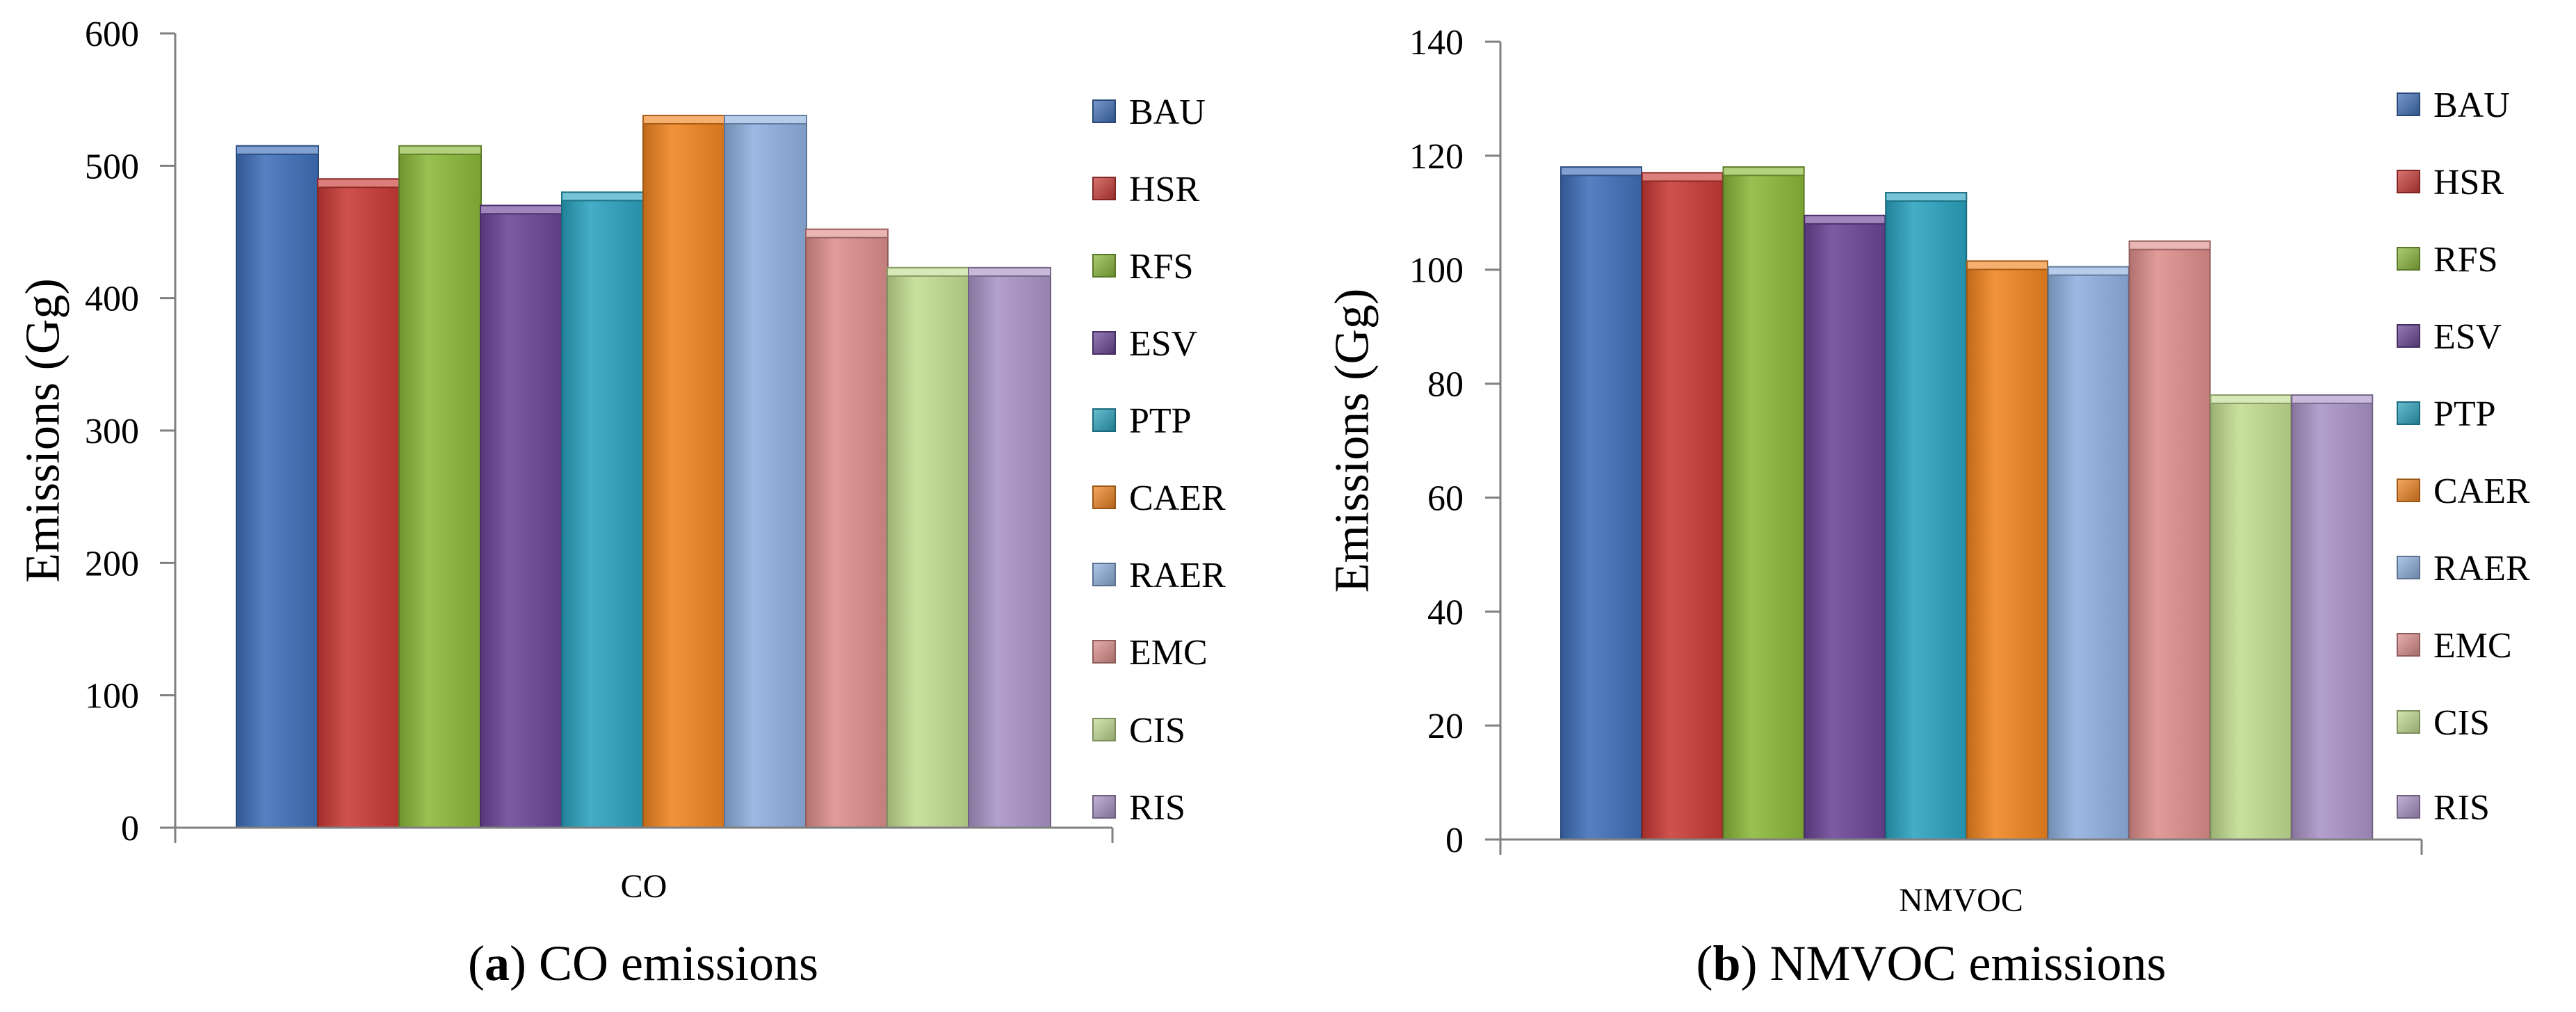 This screenshot has width=2576, height=1012. What do you see at coordinates (678, 963) in the screenshot?
I see `caption-text: CO emissions` at bounding box center [678, 963].